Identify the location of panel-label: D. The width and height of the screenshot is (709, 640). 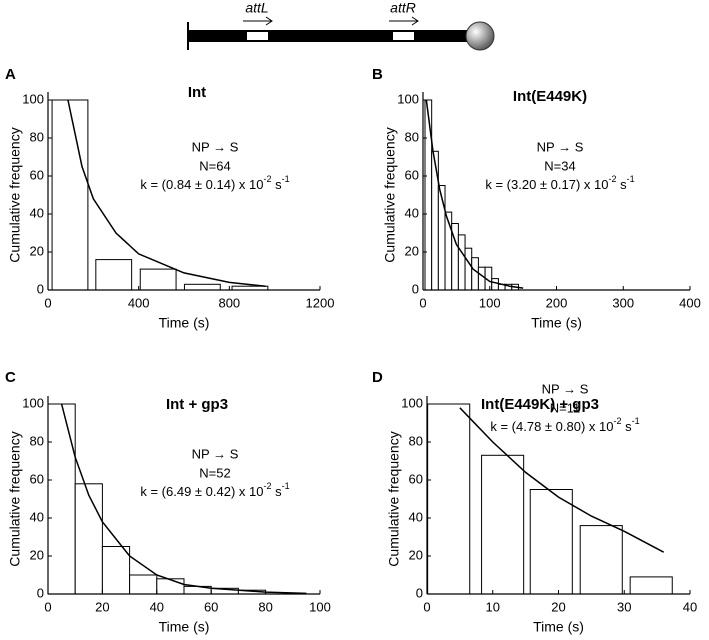
(377, 377).